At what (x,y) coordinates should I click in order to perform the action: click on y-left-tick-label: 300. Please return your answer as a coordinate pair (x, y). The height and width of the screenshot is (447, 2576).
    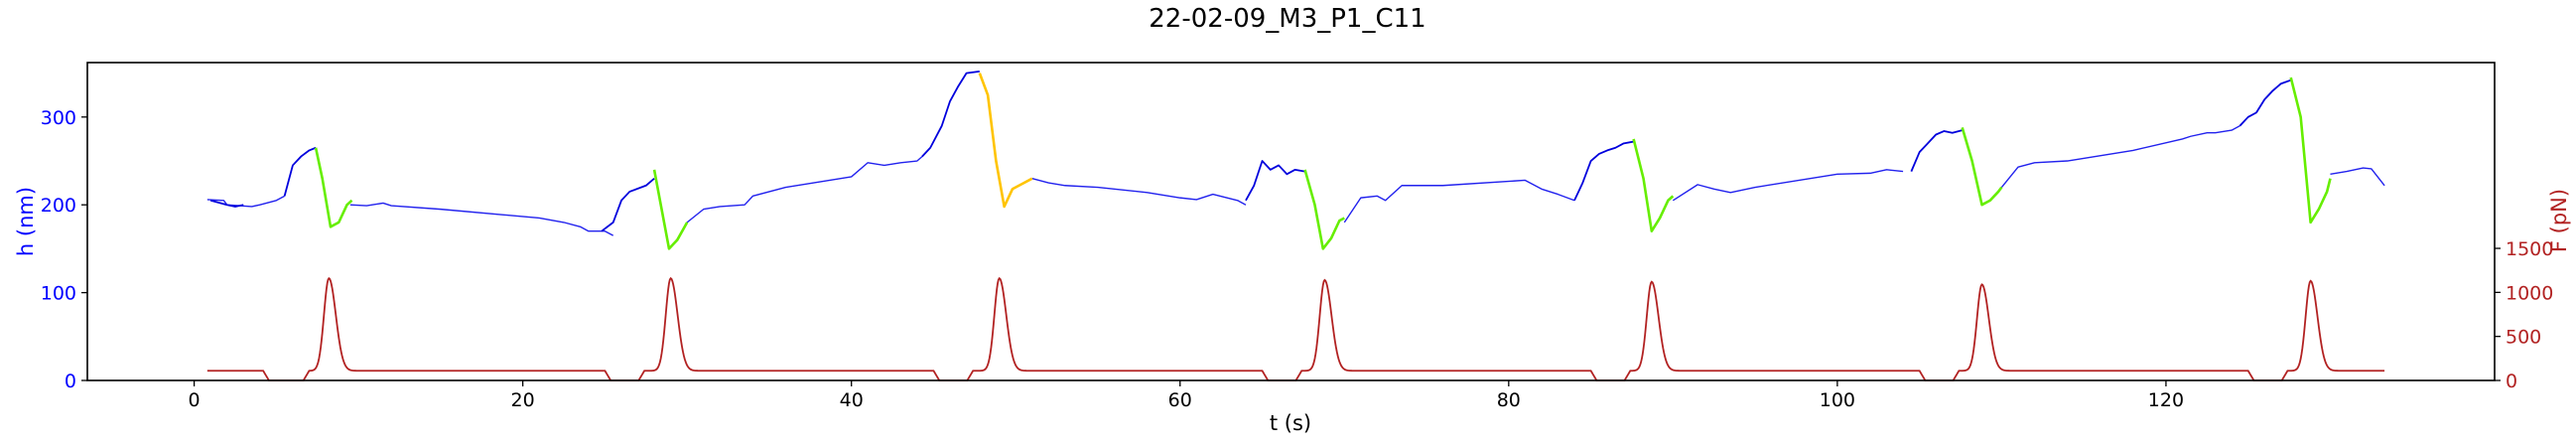
    Looking at the image, I should click on (58, 118).